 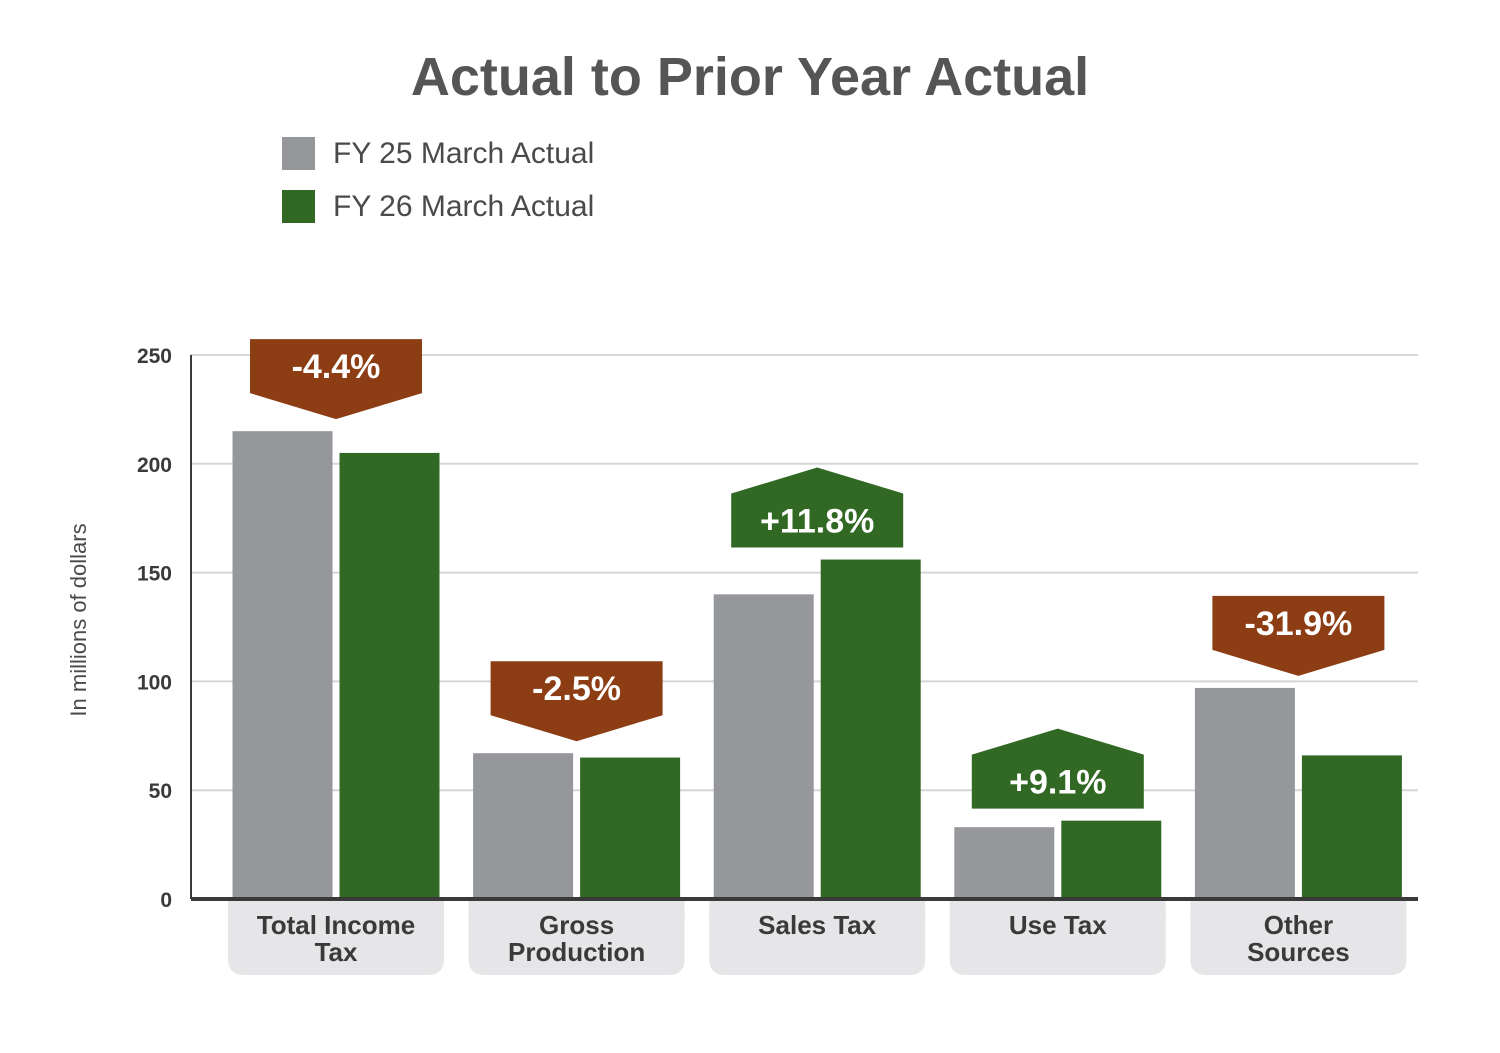 What do you see at coordinates (463, 153) in the screenshot?
I see `legend-label-fy25: FY 25 March Actual` at bounding box center [463, 153].